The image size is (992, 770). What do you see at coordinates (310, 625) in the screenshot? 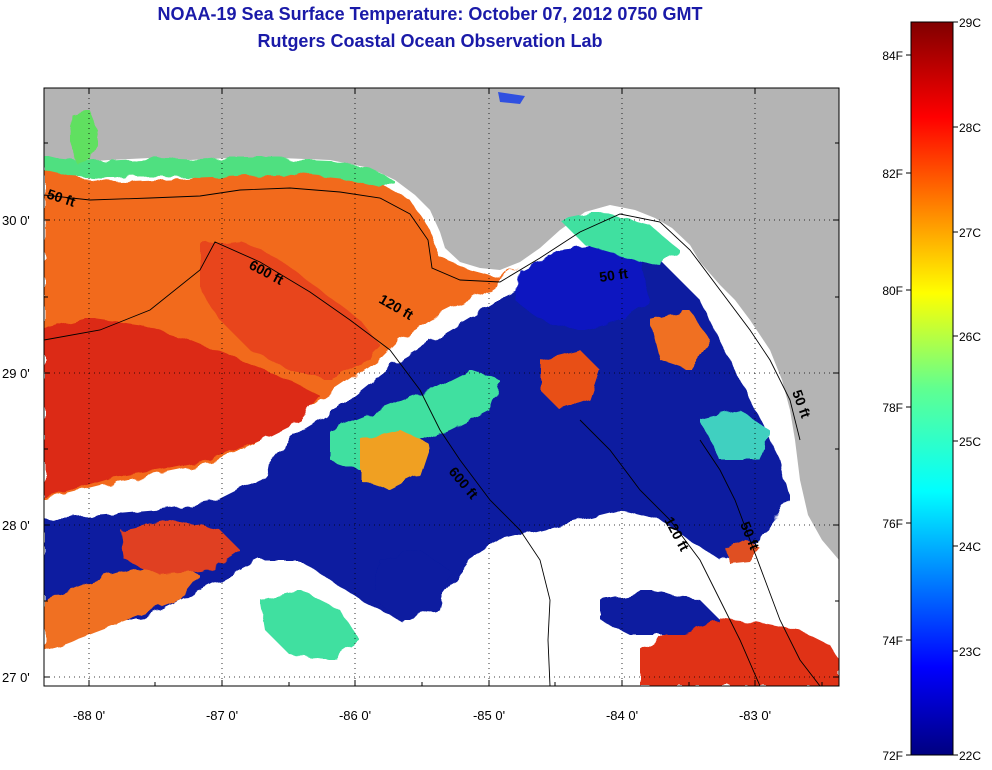
I see `green-south-patch` at bounding box center [310, 625].